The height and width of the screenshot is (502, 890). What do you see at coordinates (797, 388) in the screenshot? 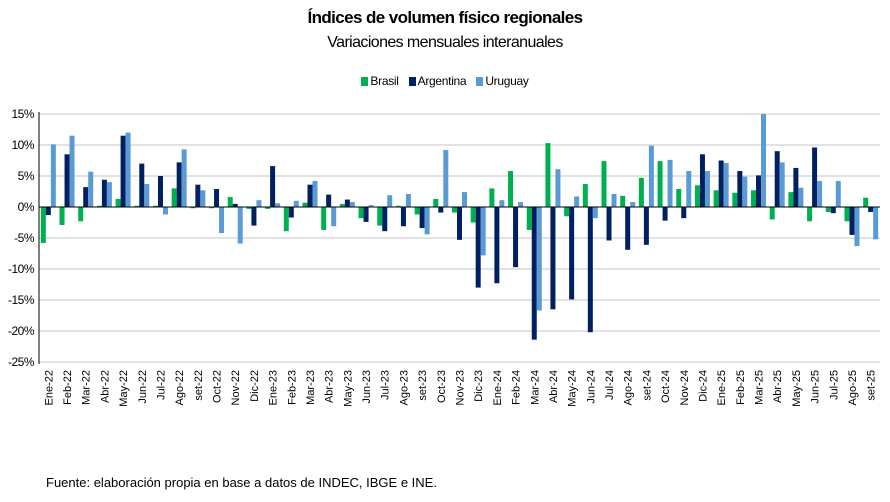
I see `x-tick-label: May-25` at bounding box center [797, 388].